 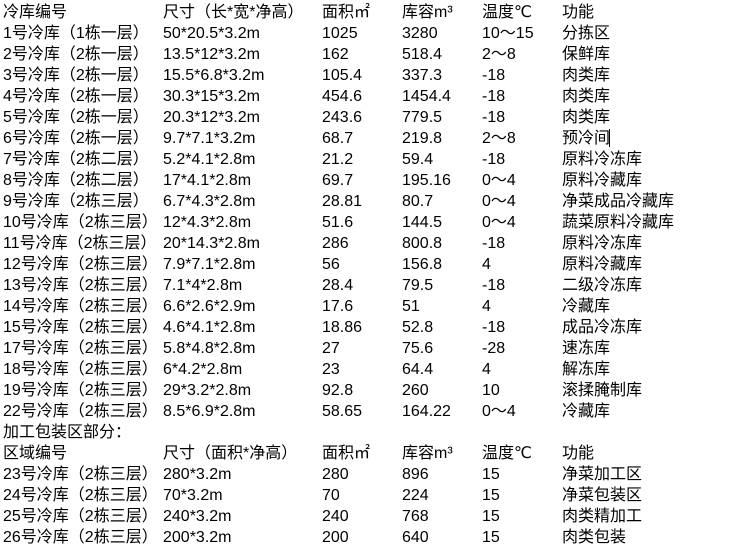 I want to click on table-row-area: 17.6, so click(x=338, y=306).